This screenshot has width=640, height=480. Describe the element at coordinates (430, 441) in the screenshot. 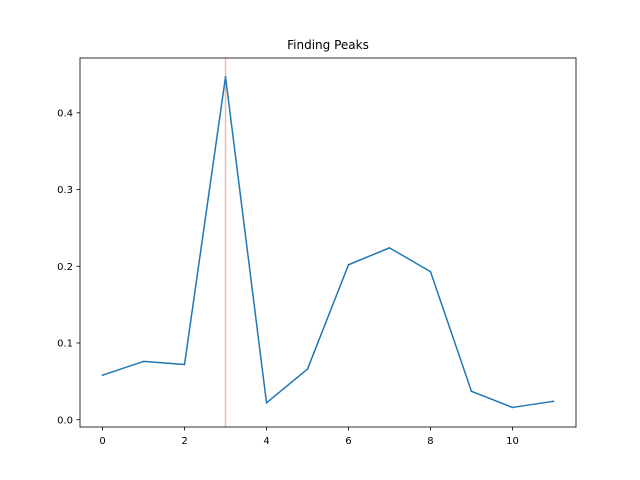

I see `x-tick-label: 8` at that location.